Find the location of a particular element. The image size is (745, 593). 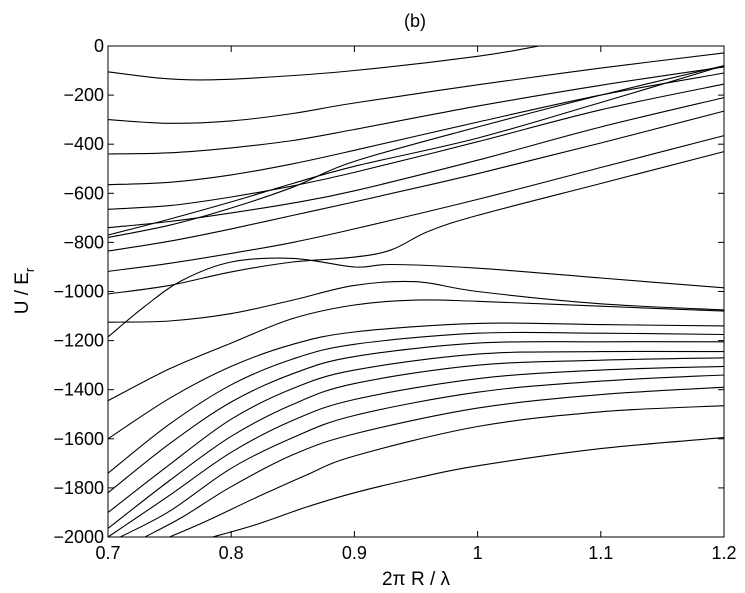

y-tick-label: −200 is located at coordinates (83, 95).